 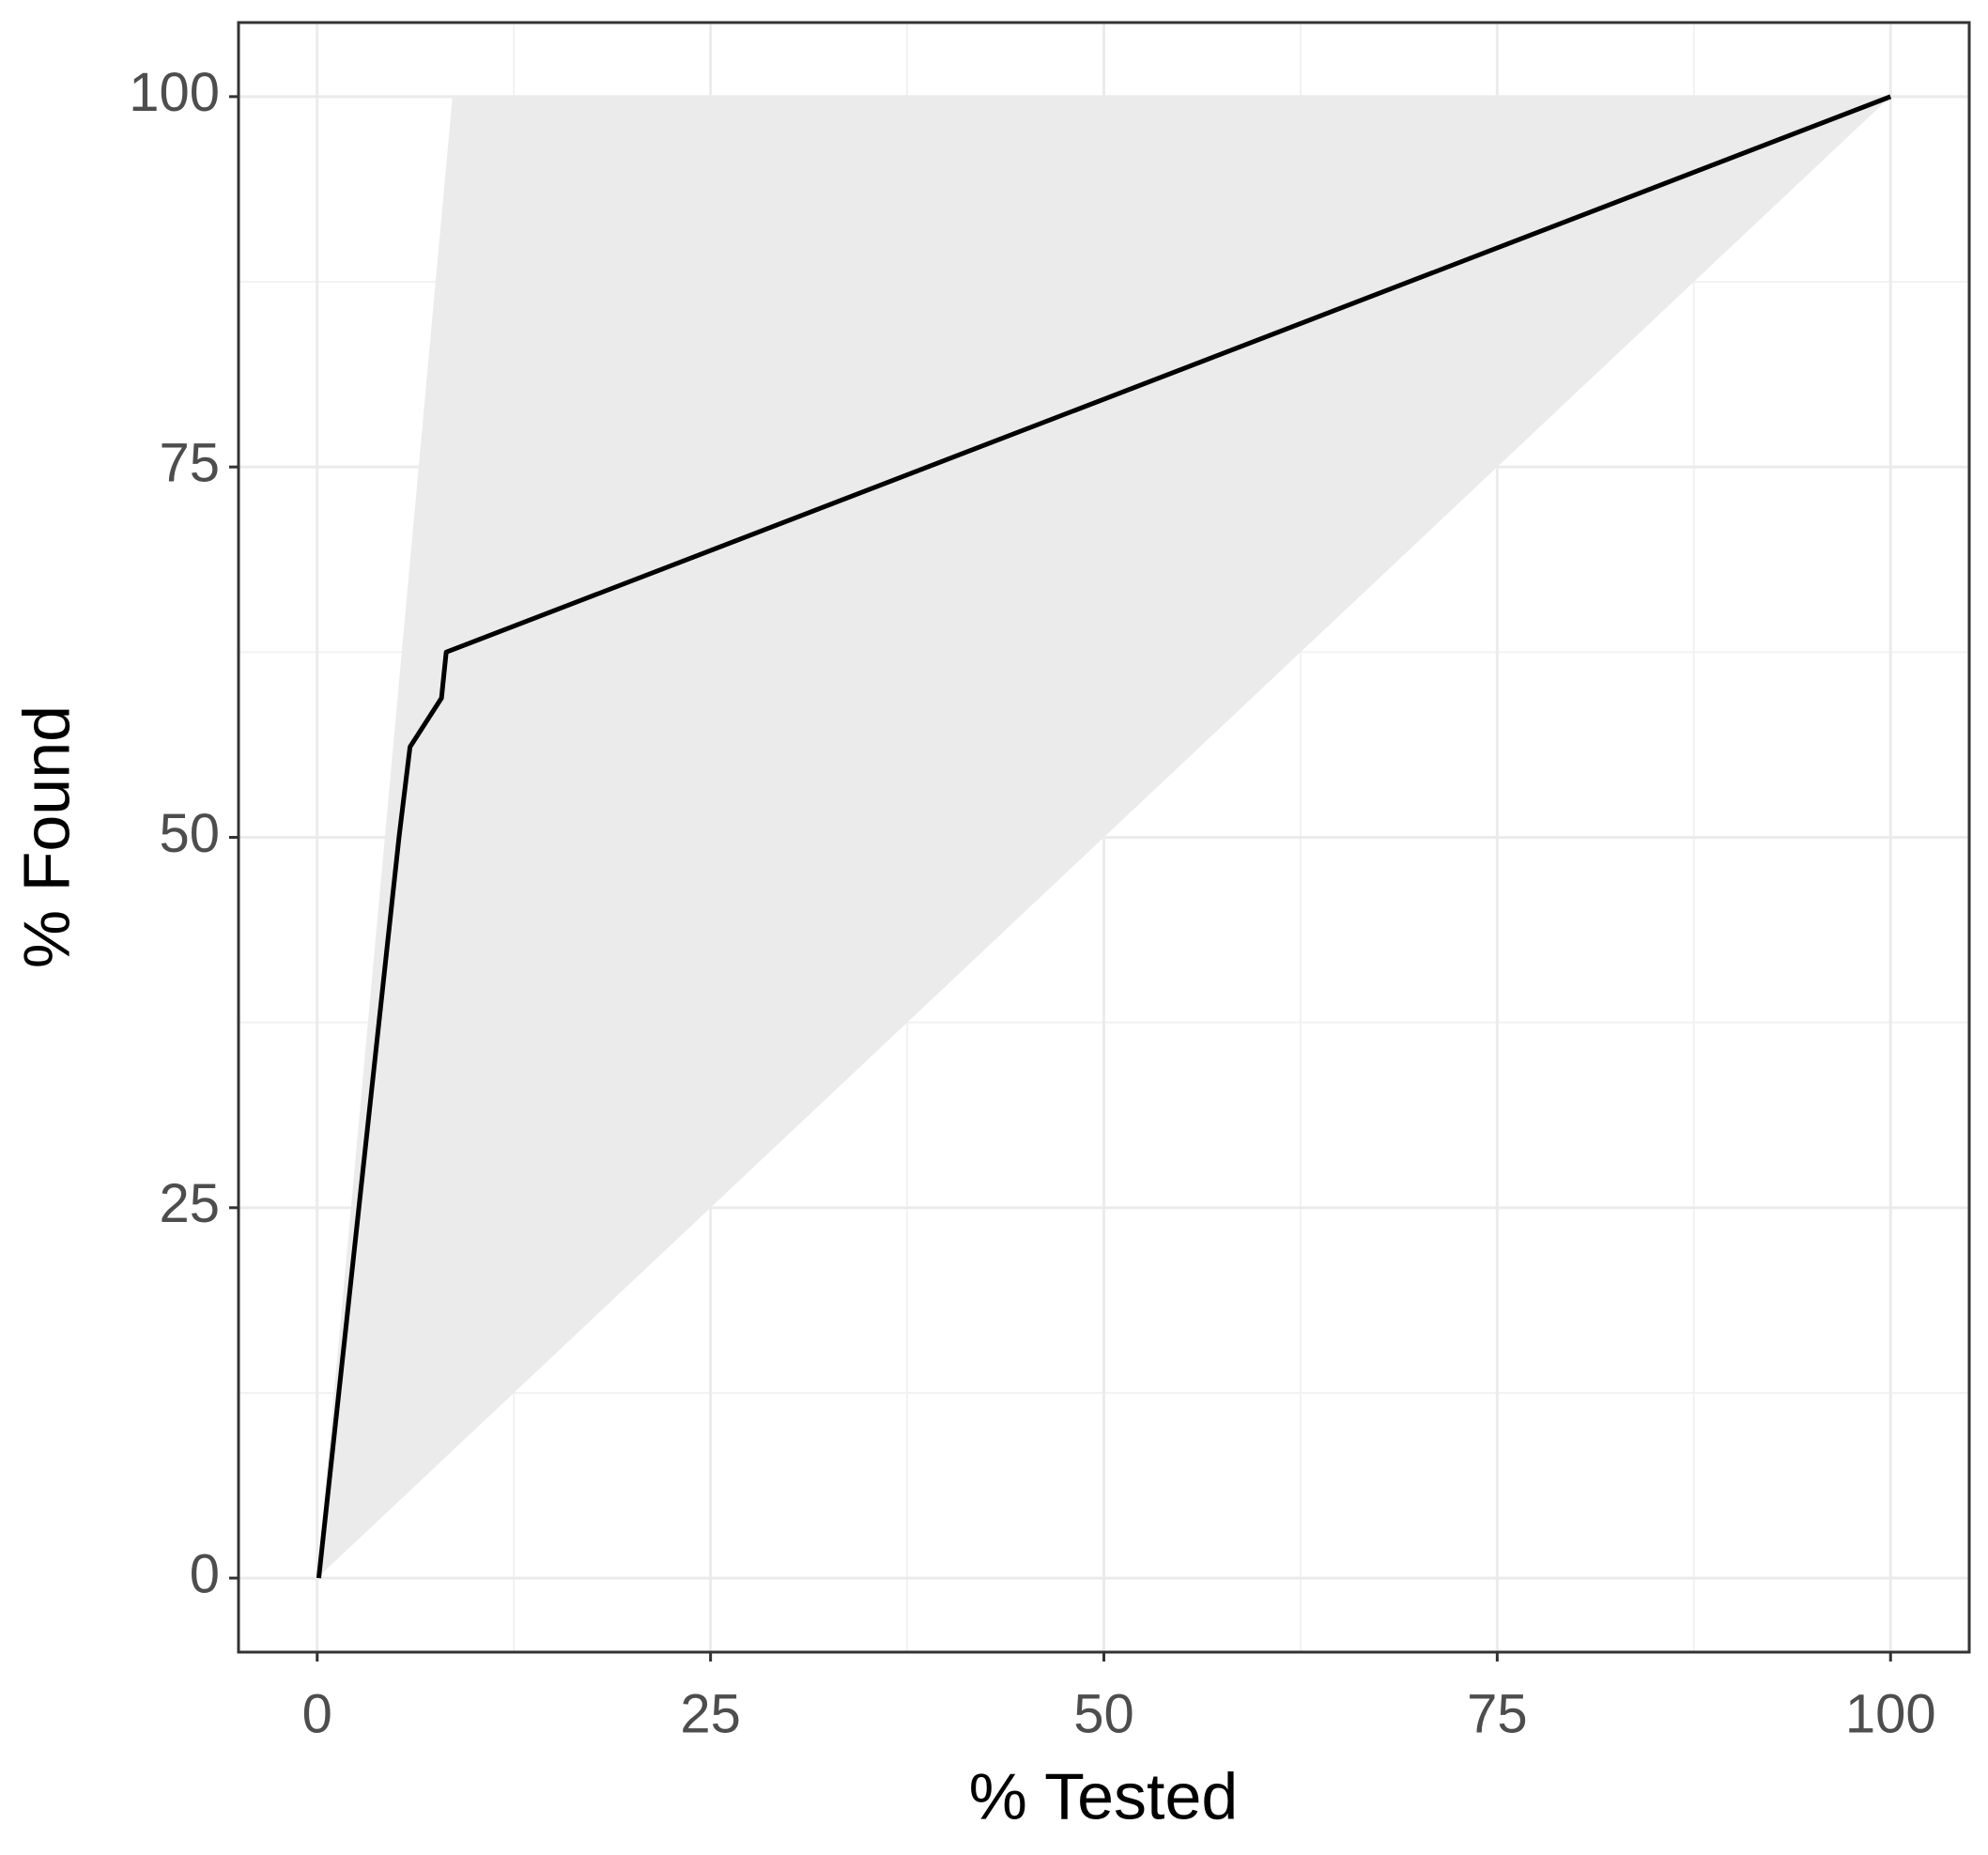 What do you see at coordinates (317, 1713) in the screenshot?
I see `x-tick-label: 0` at bounding box center [317, 1713].